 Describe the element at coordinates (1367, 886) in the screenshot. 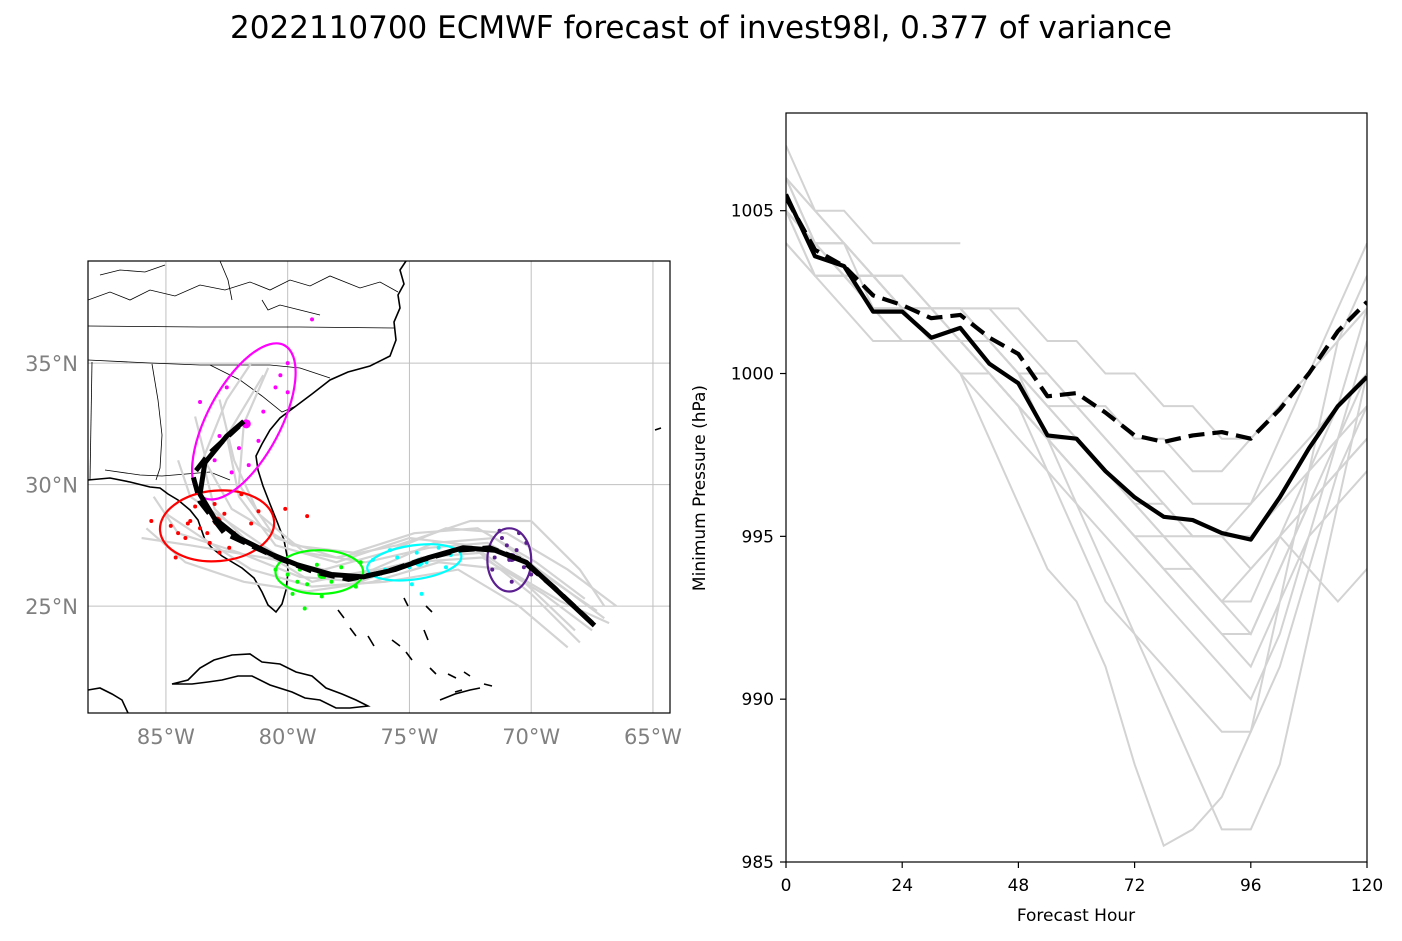

I see `x-tick-label: 120` at that location.